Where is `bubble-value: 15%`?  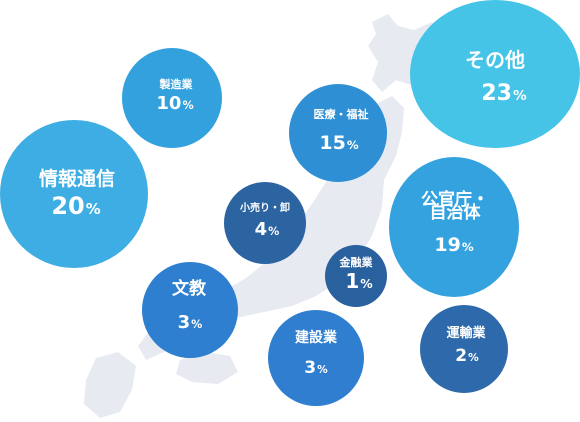
bubble-value: 15% is located at coordinates (339, 143).